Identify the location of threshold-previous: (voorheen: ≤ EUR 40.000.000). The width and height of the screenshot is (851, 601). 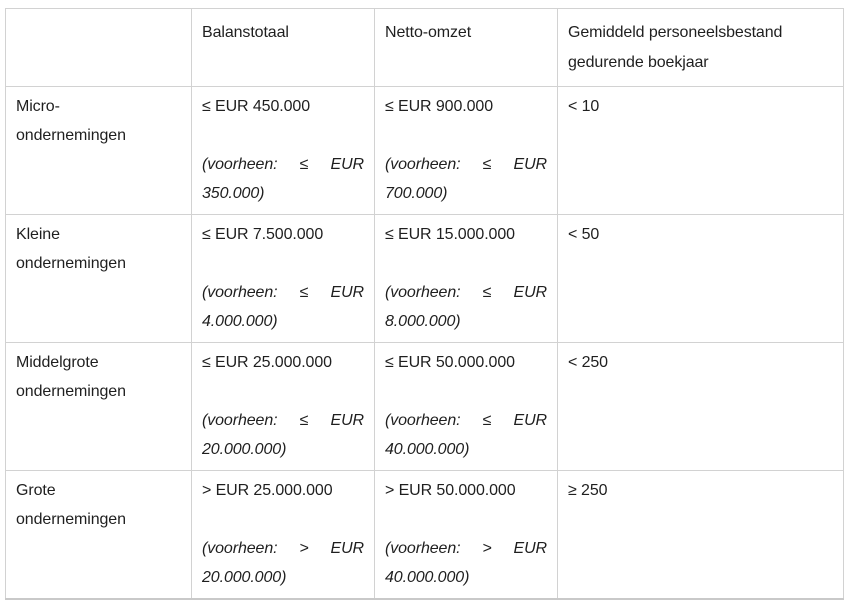
(466, 435).